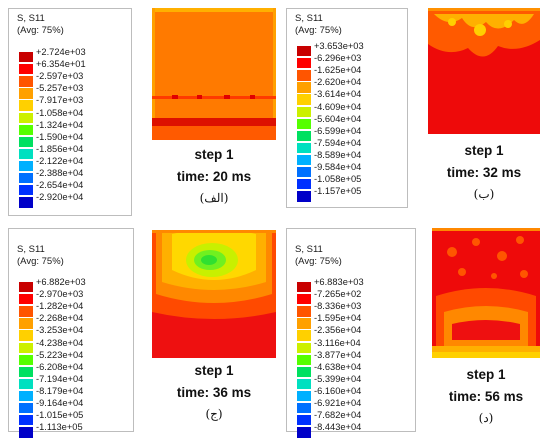 The image size is (547, 438). What do you see at coordinates (60, 136) in the screenshot?
I see `legend-value: -1.590e+04` at bounding box center [60, 136].